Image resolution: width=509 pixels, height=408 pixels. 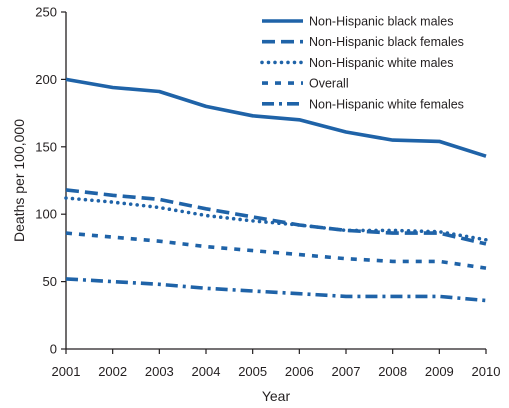 I want to click on x-tick-label: 2009, so click(x=439, y=371).